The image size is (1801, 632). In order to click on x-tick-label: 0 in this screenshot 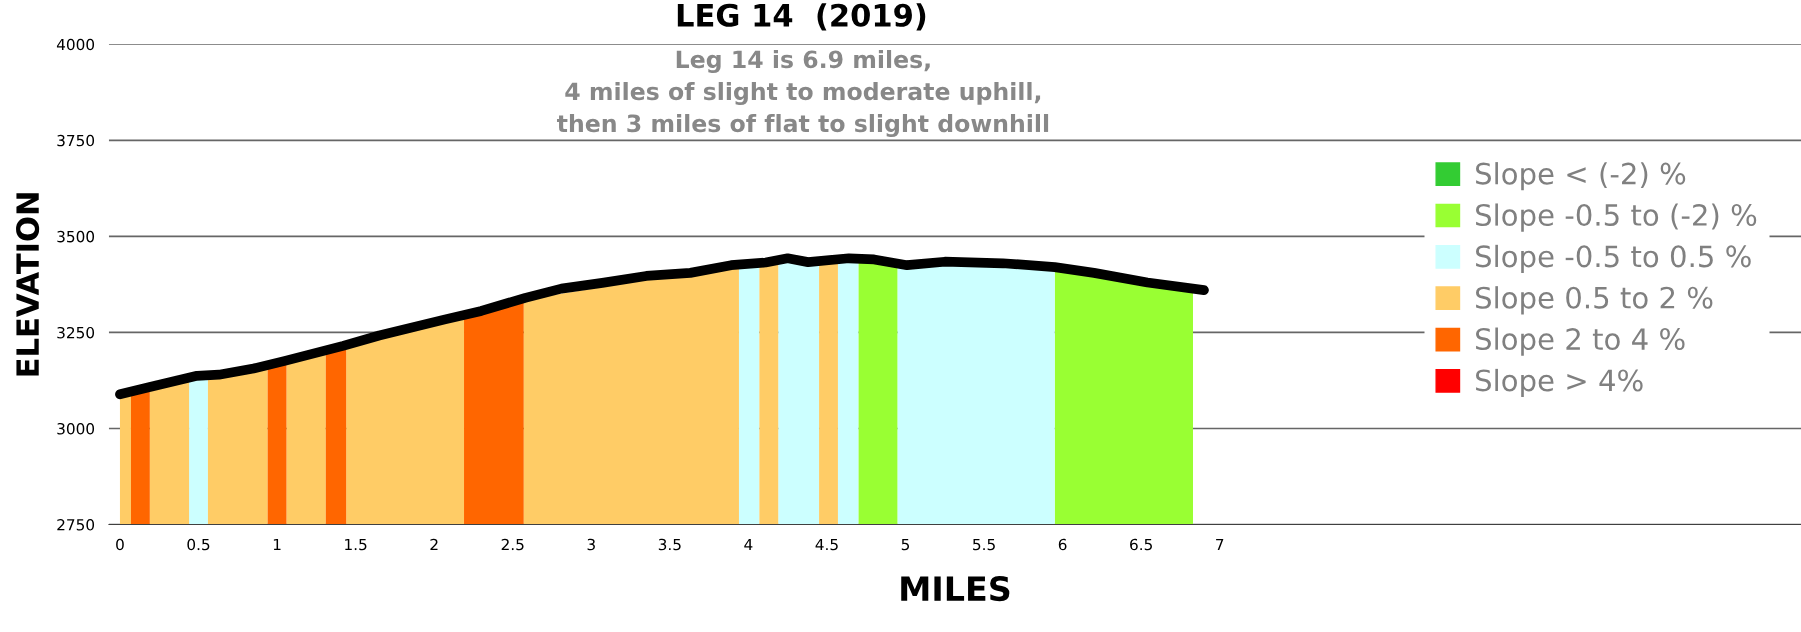, I will do `click(120, 544)`.